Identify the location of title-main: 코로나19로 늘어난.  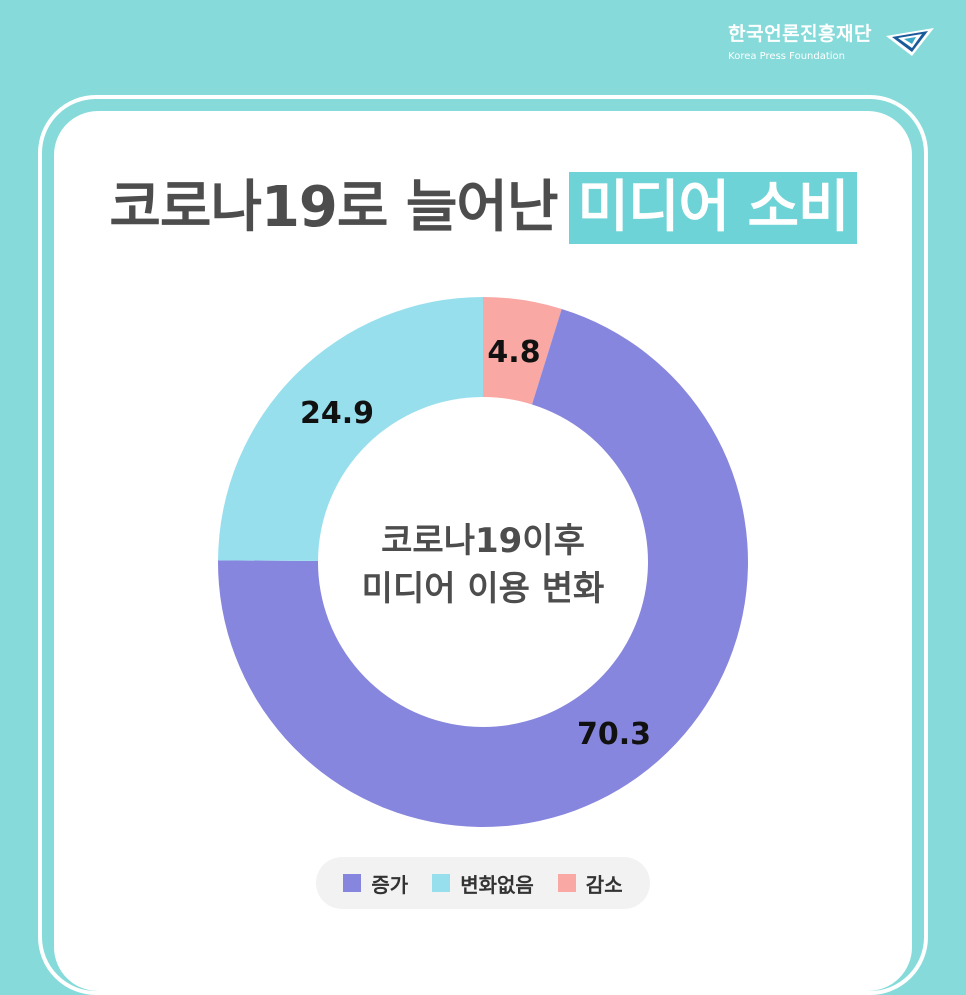
(333, 207).